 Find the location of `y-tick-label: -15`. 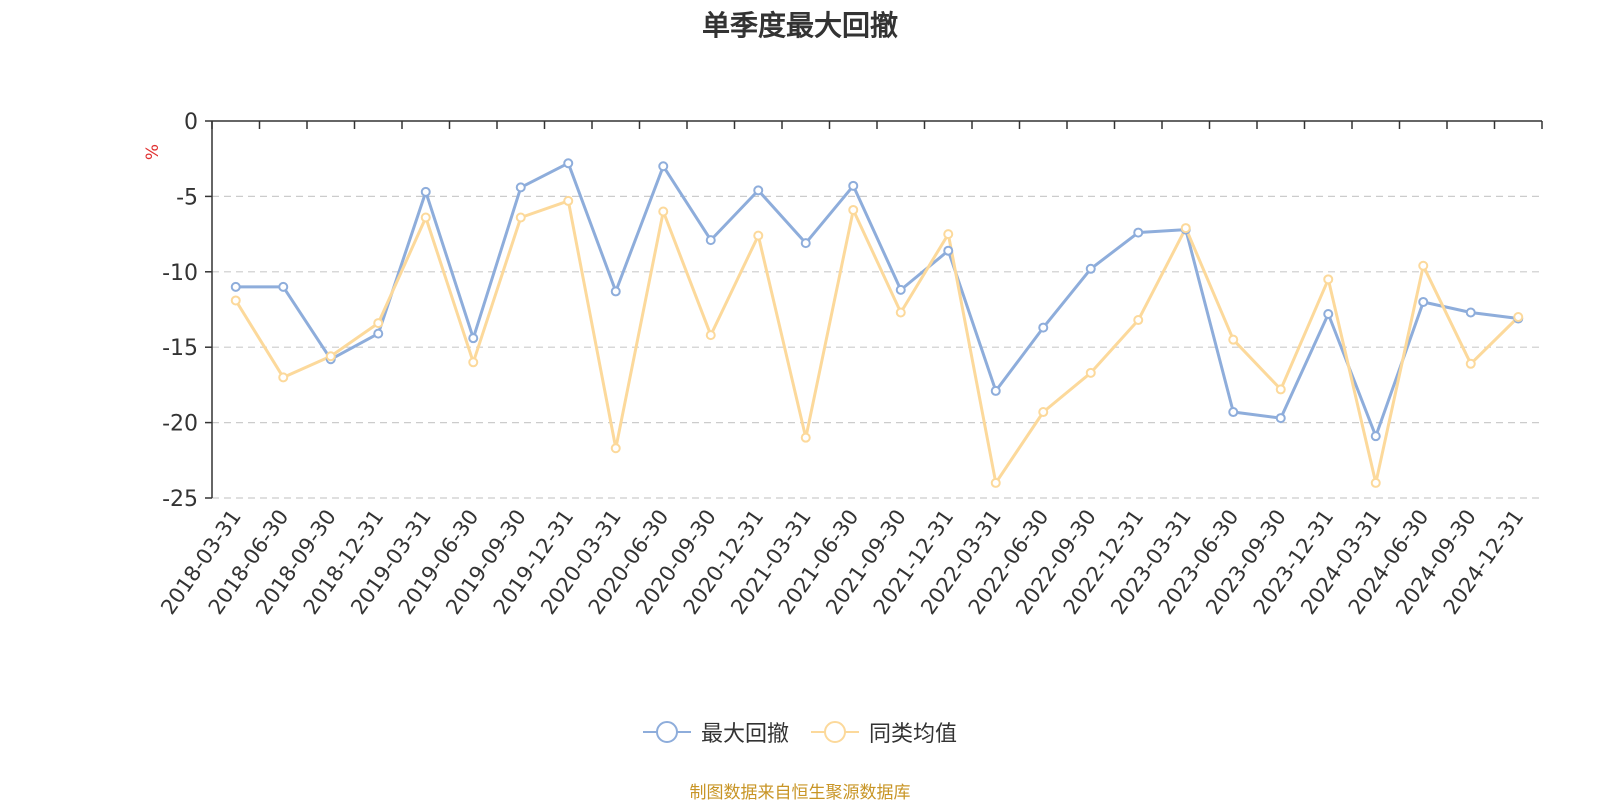

y-tick-label: -15 is located at coordinates (180, 348).